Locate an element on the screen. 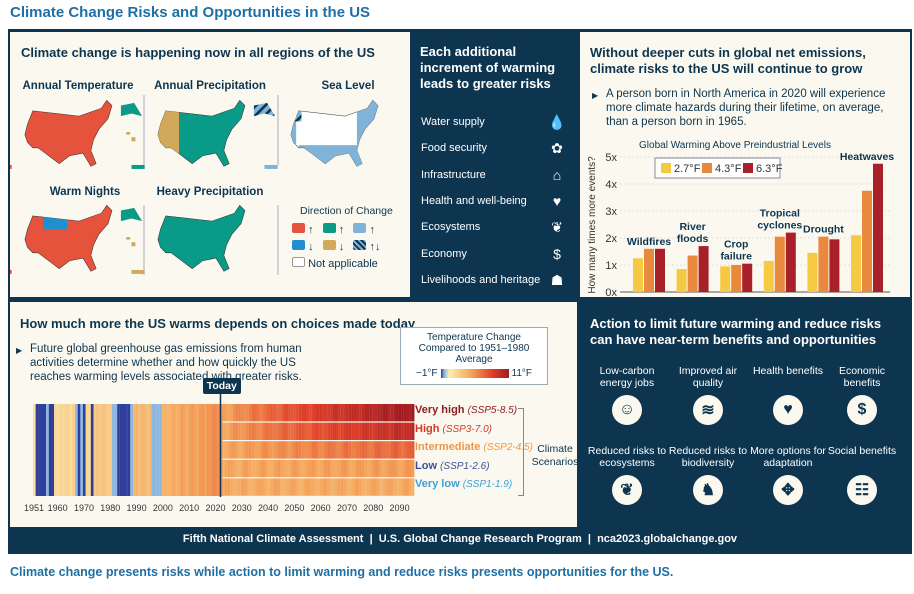 The width and height of the screenshot is (914, 594). x-tick-label: 2030 is located at coordinates (241, 508).